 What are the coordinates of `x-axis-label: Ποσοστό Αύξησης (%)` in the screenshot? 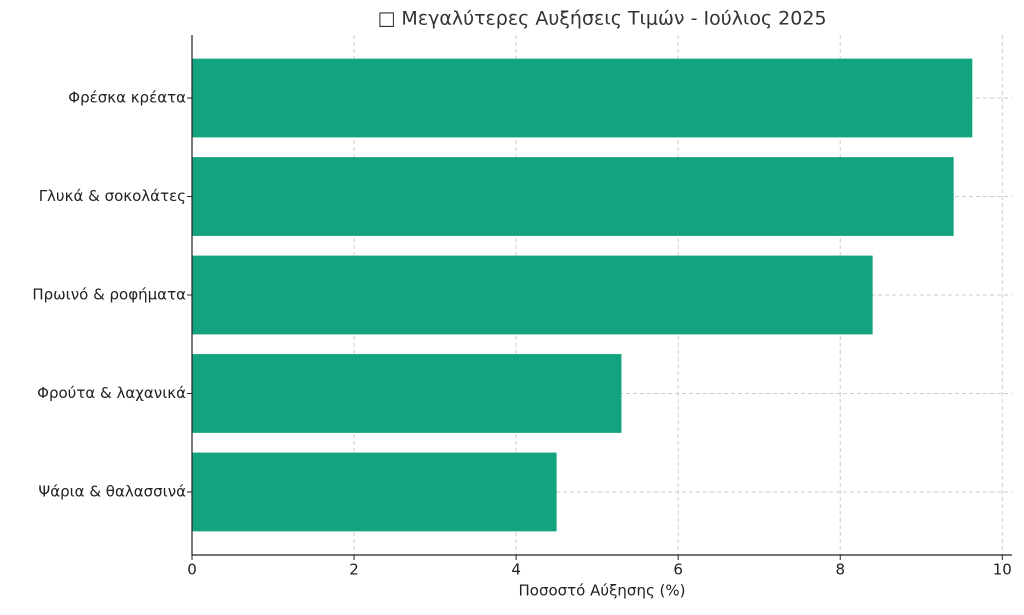 It's located at (602, 591).